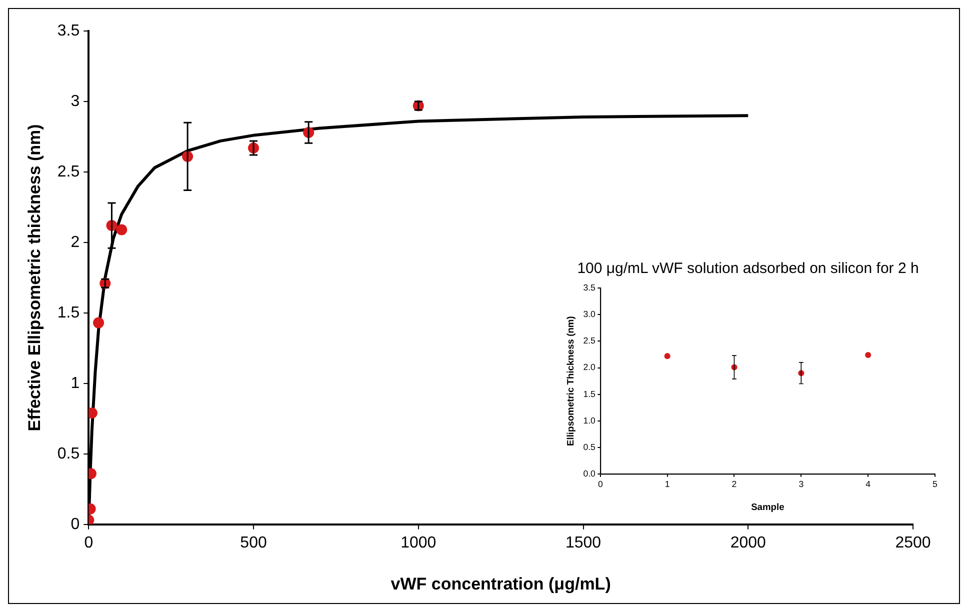  Describe the element at coordinates (748, 269) in the screenshot. I see `chart-title: 100 μg/mL vWF solution adsorbed on silicon for 2 h` at that location.